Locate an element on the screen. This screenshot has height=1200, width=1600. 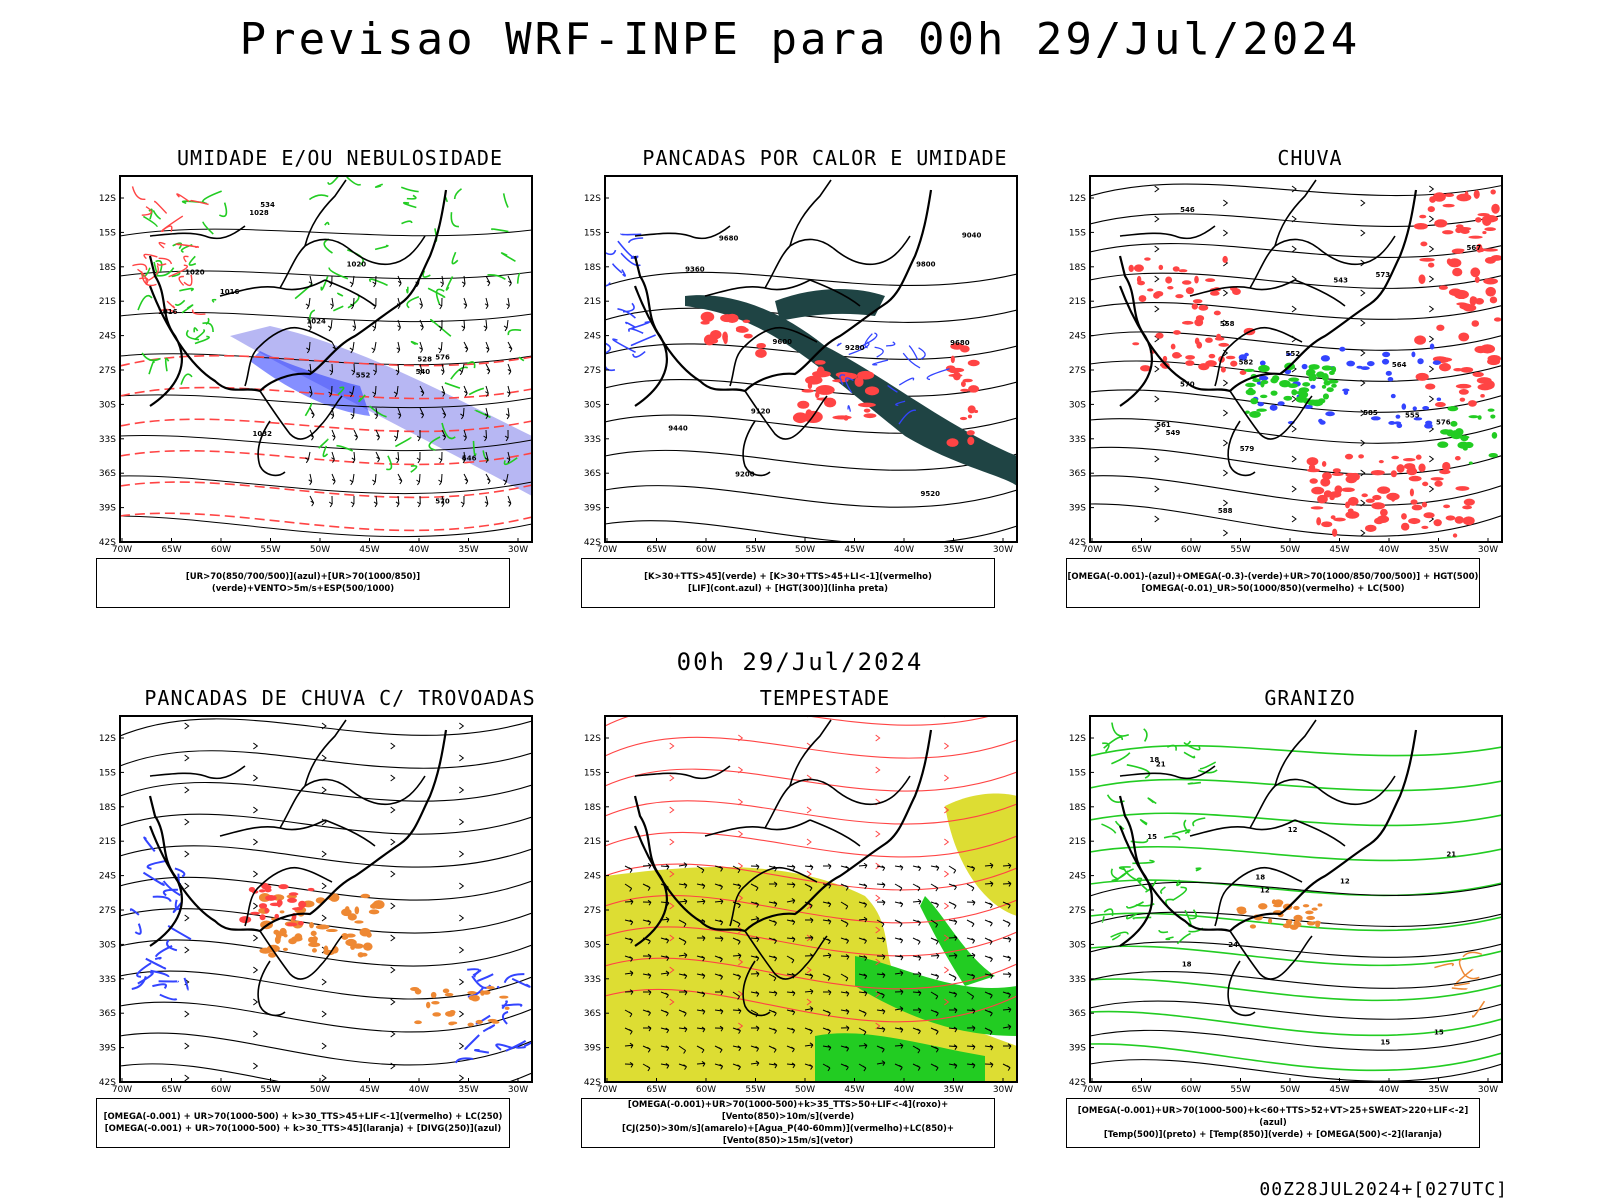
panel-title: TEMPESTADE is located at coordinates (825, 698).